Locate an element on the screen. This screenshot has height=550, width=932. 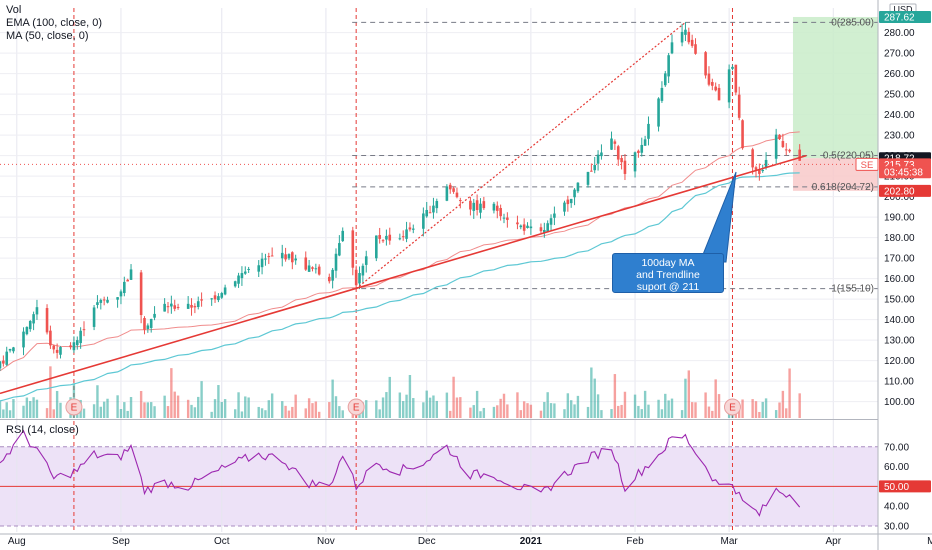
time-axis-label: Dec is located at coordinates (427, 541).